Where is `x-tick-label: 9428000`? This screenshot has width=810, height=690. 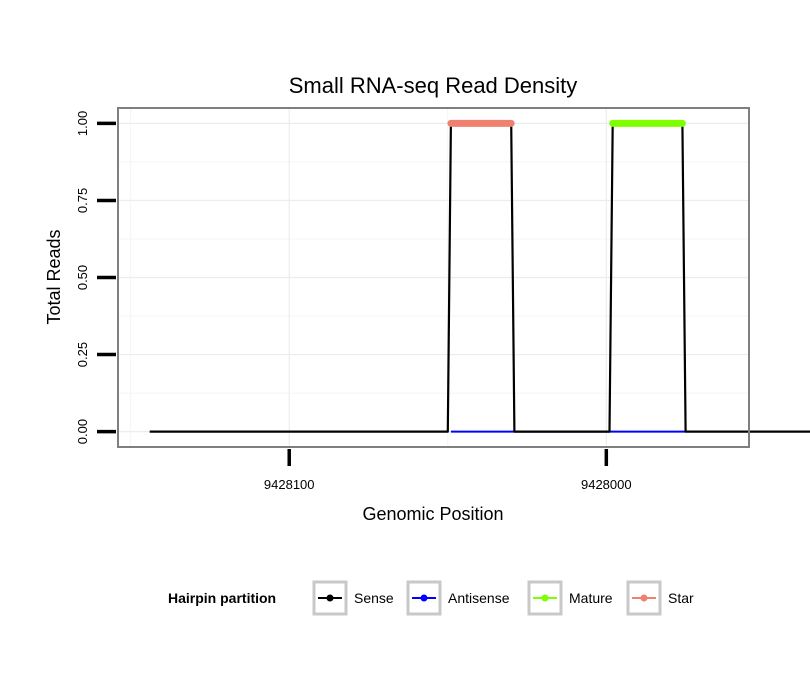 x-tick-label: 9428000 is located at coordinates (606, 484).